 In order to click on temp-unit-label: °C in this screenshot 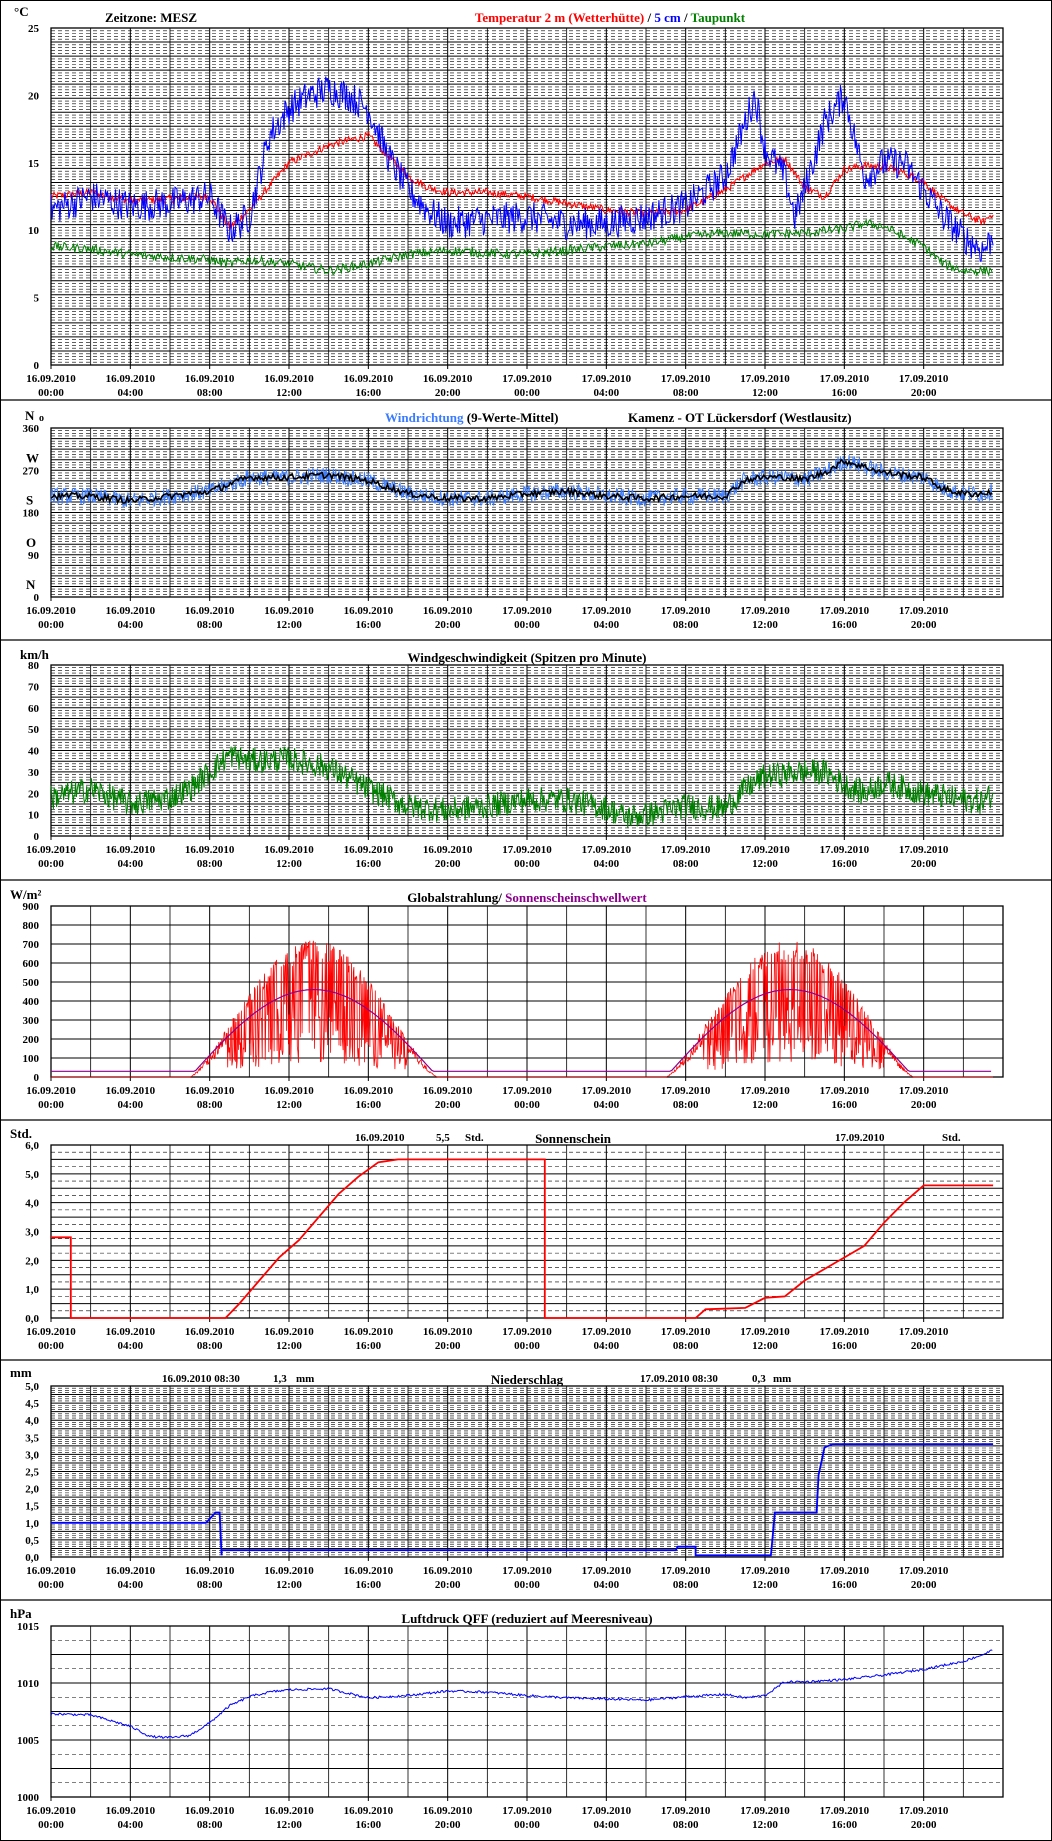, I will do `click(21, 11)`.